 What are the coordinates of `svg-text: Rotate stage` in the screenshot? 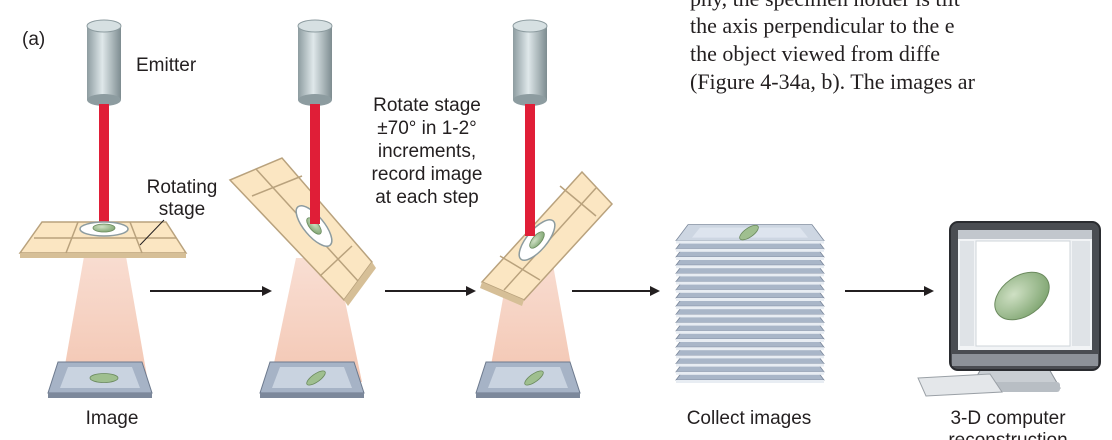 It's located at (427, 105).